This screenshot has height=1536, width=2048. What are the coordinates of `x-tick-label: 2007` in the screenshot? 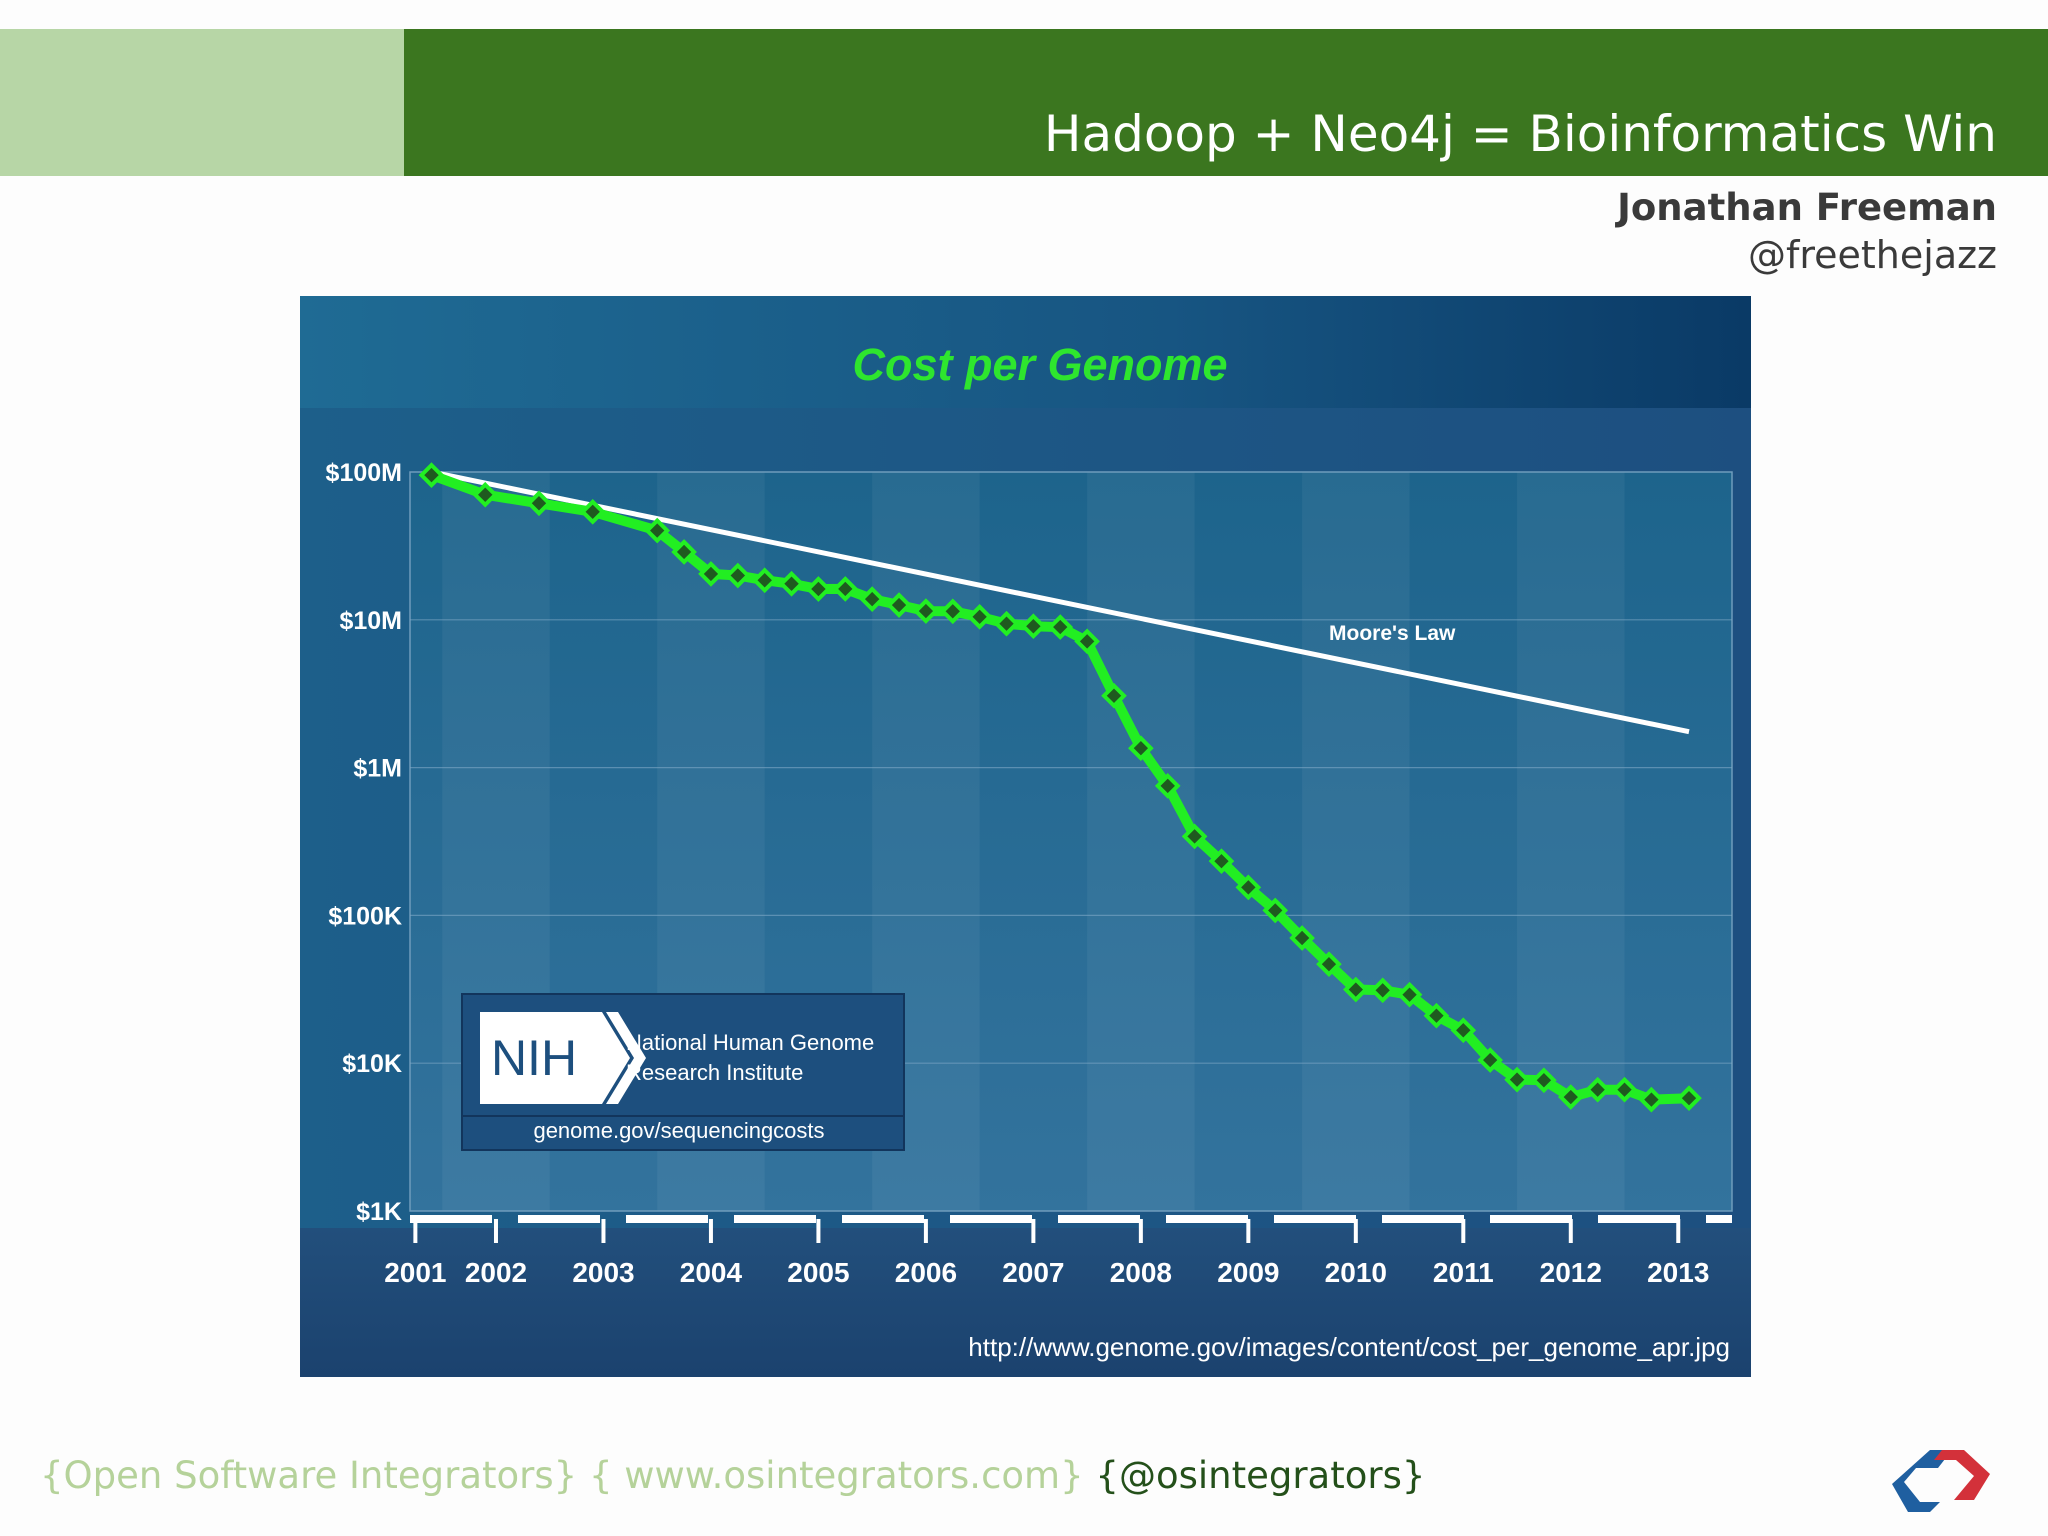 It's located at (1033, 1272).